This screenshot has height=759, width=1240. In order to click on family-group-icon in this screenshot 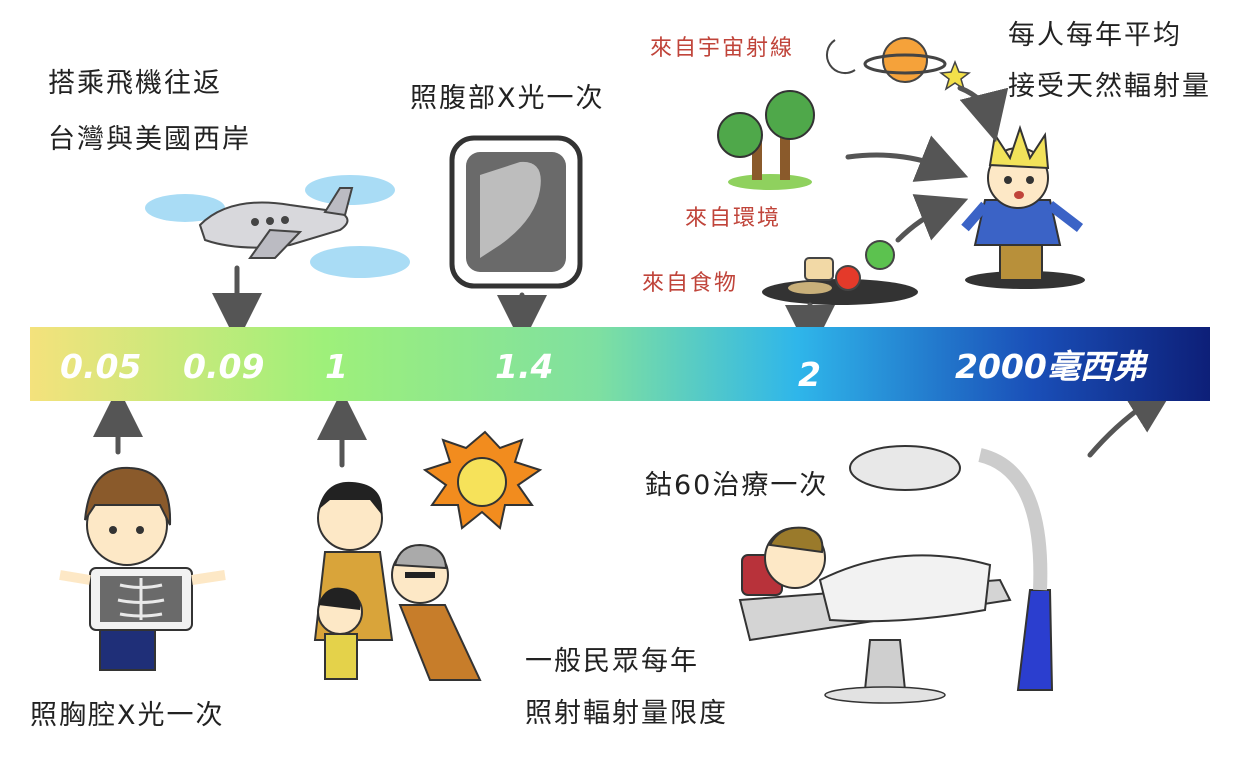, I will do `click(397, 581)`.